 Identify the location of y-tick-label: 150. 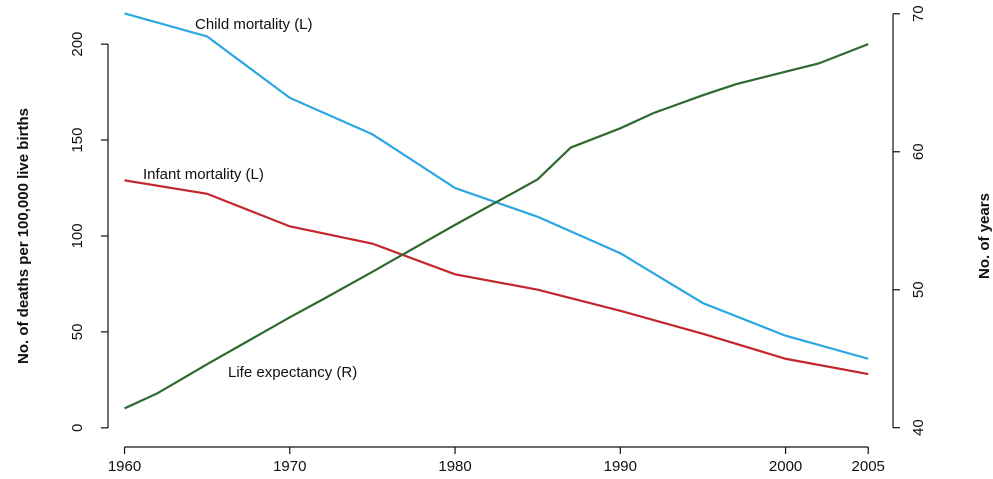
(77, 140).